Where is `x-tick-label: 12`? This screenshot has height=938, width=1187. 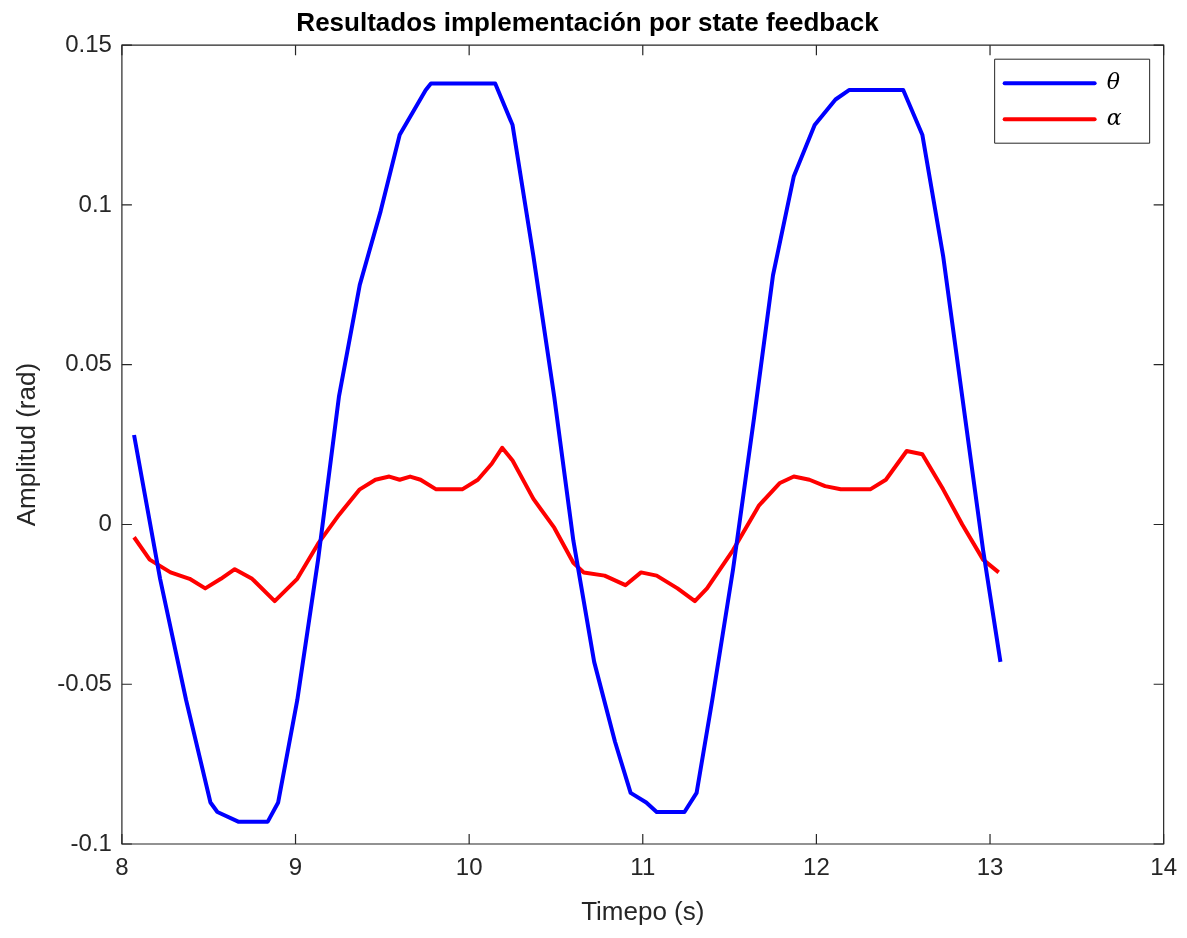 x-tick-label: 12 is located at coordinates (816, 867).